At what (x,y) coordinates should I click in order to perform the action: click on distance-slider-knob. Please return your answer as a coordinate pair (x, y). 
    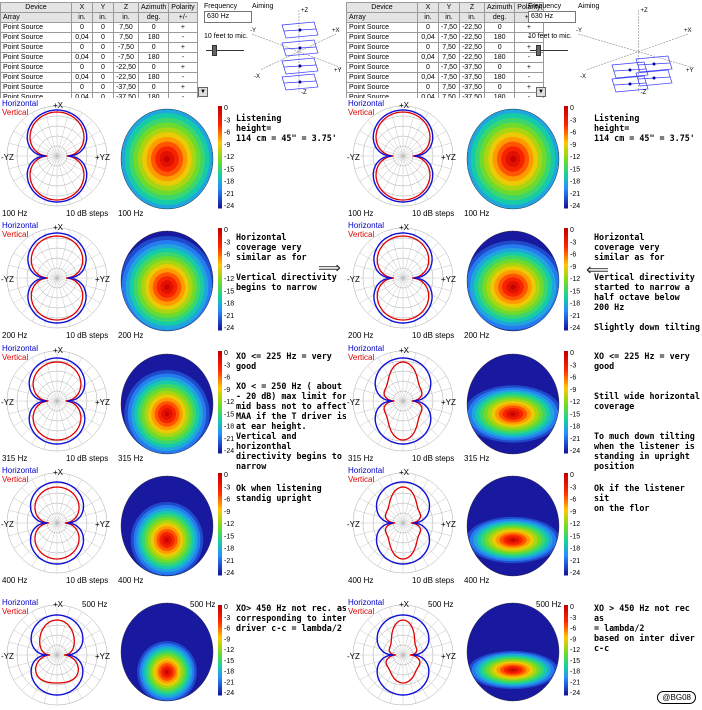
    Looking at the image, I should click on (538, 50).